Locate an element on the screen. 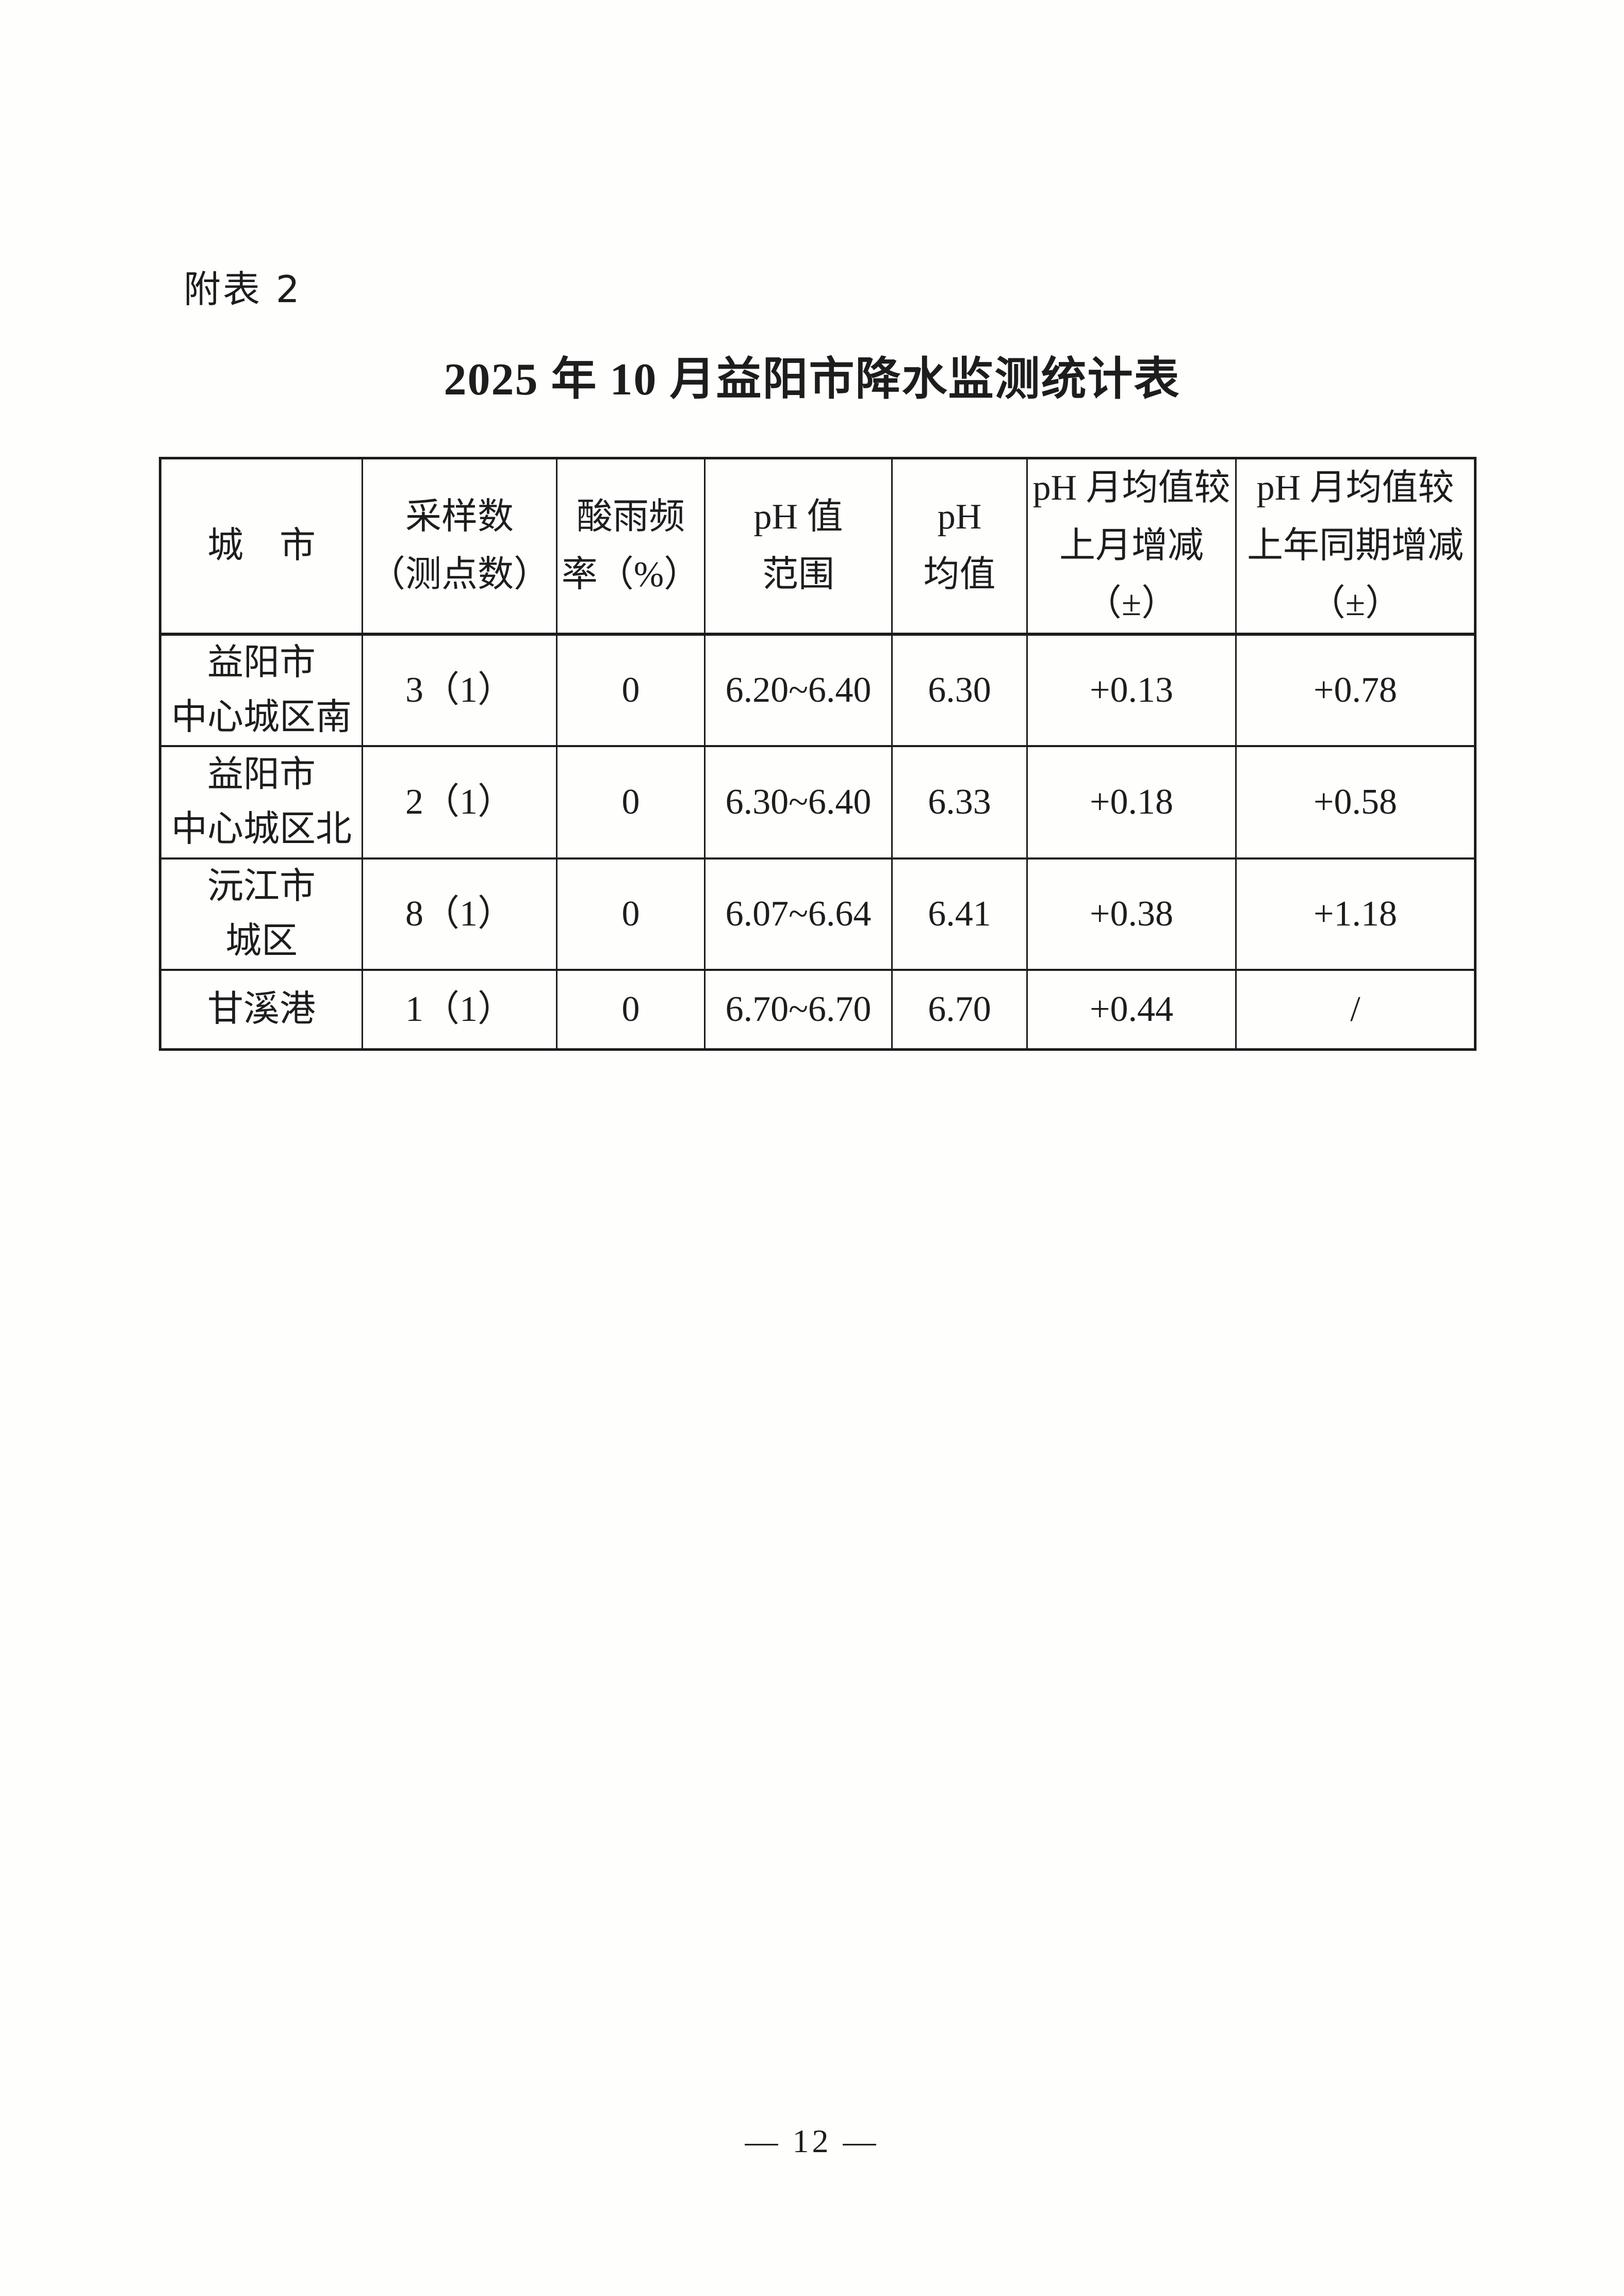 The width and height of the screenshot is (1624, 2296). cell-yoy-change: / is located at coordinates (1355, 1009).